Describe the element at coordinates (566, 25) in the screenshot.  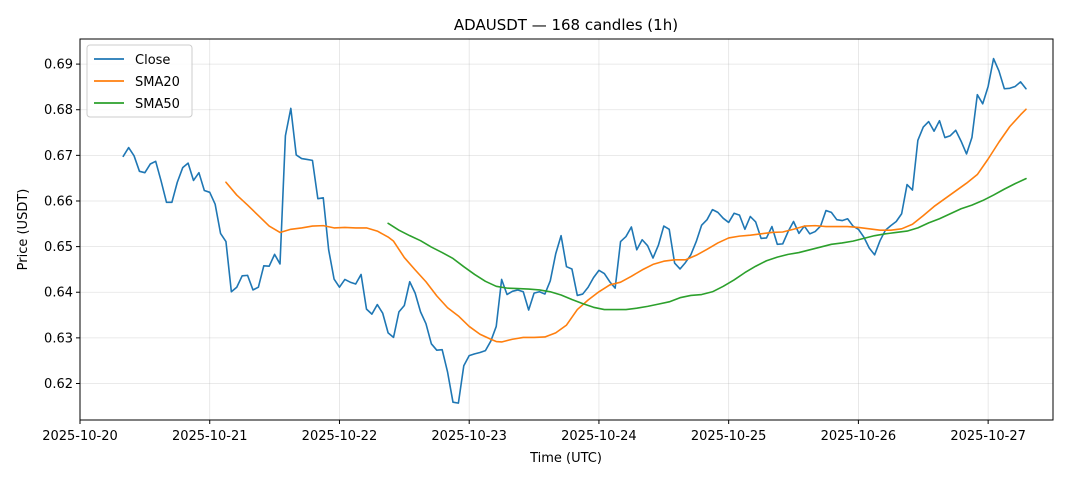
I see `chart-title: ADAUSDT — 168 candles (1h)` at that location.